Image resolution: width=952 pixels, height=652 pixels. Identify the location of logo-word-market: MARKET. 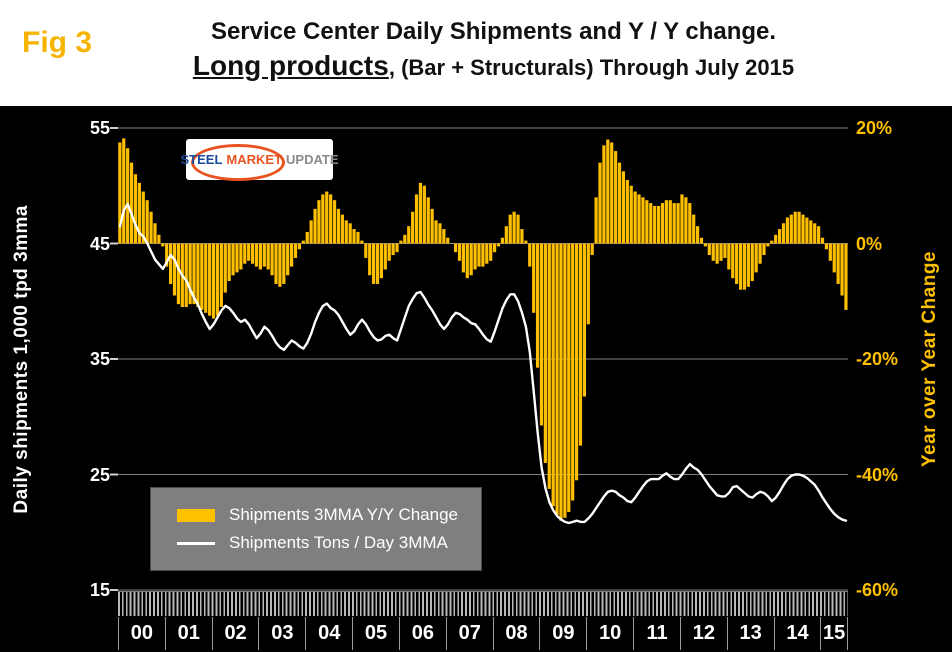
(254, 159).